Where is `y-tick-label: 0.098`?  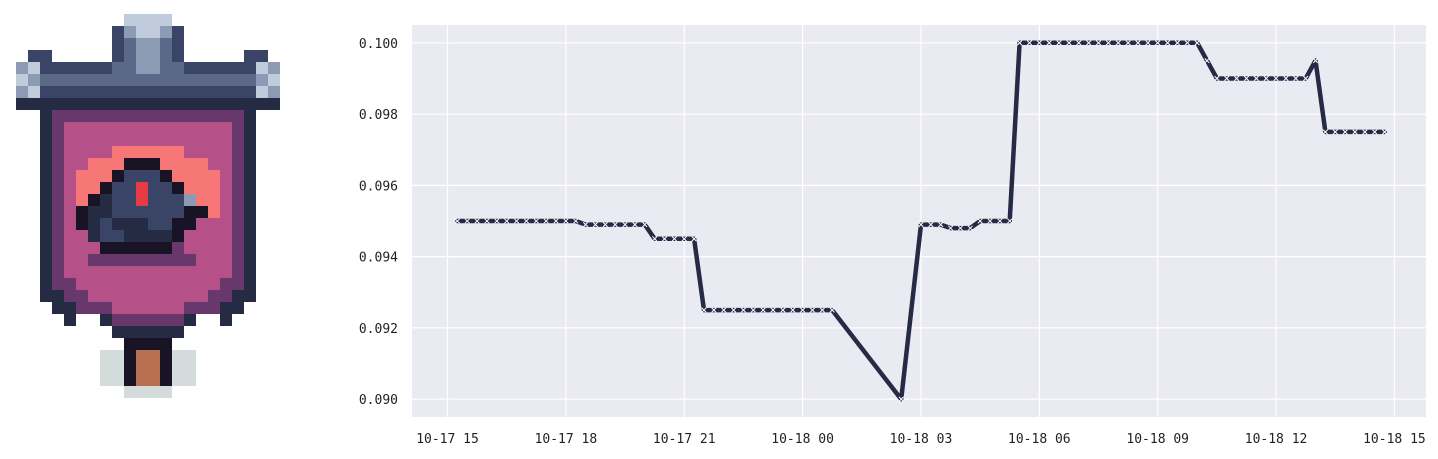 y-tick-label: 0.098 is located at coordinates (378, 115).